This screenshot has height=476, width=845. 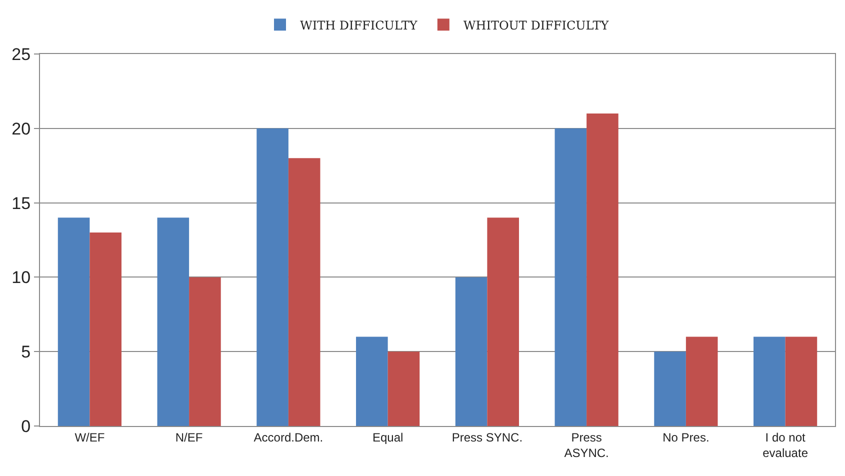 What do you see at coordinates (686, 437) in the screenshot?
I see `x-tick-label: No Pres.` at bounding box center [686, 437].